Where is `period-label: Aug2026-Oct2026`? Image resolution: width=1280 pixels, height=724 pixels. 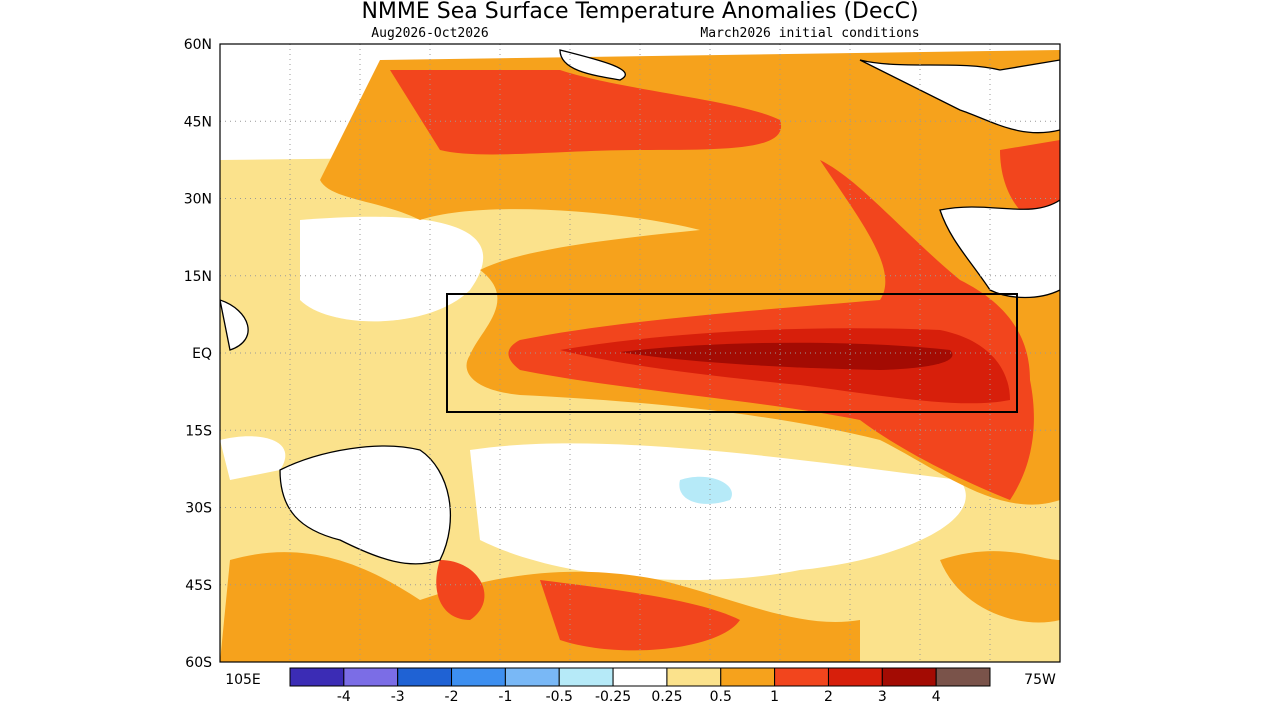 period-label: Aug2026-Oct2026 is located at coordinates (429, 33).